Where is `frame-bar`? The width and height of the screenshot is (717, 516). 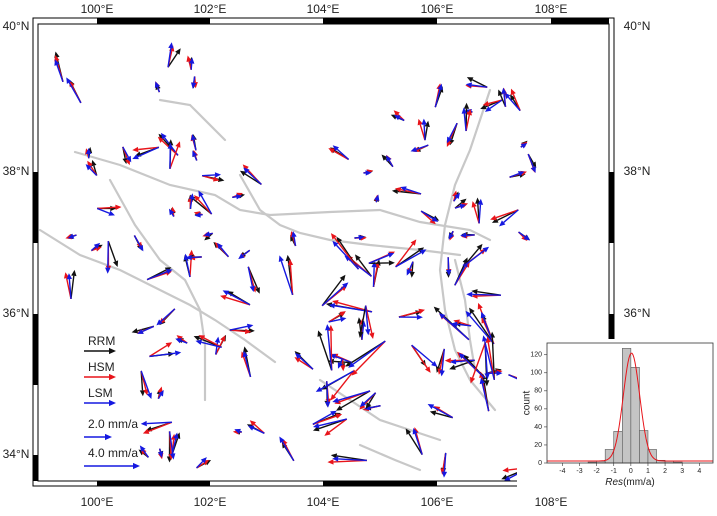
frame-bar is located at coordinates (611, 207).